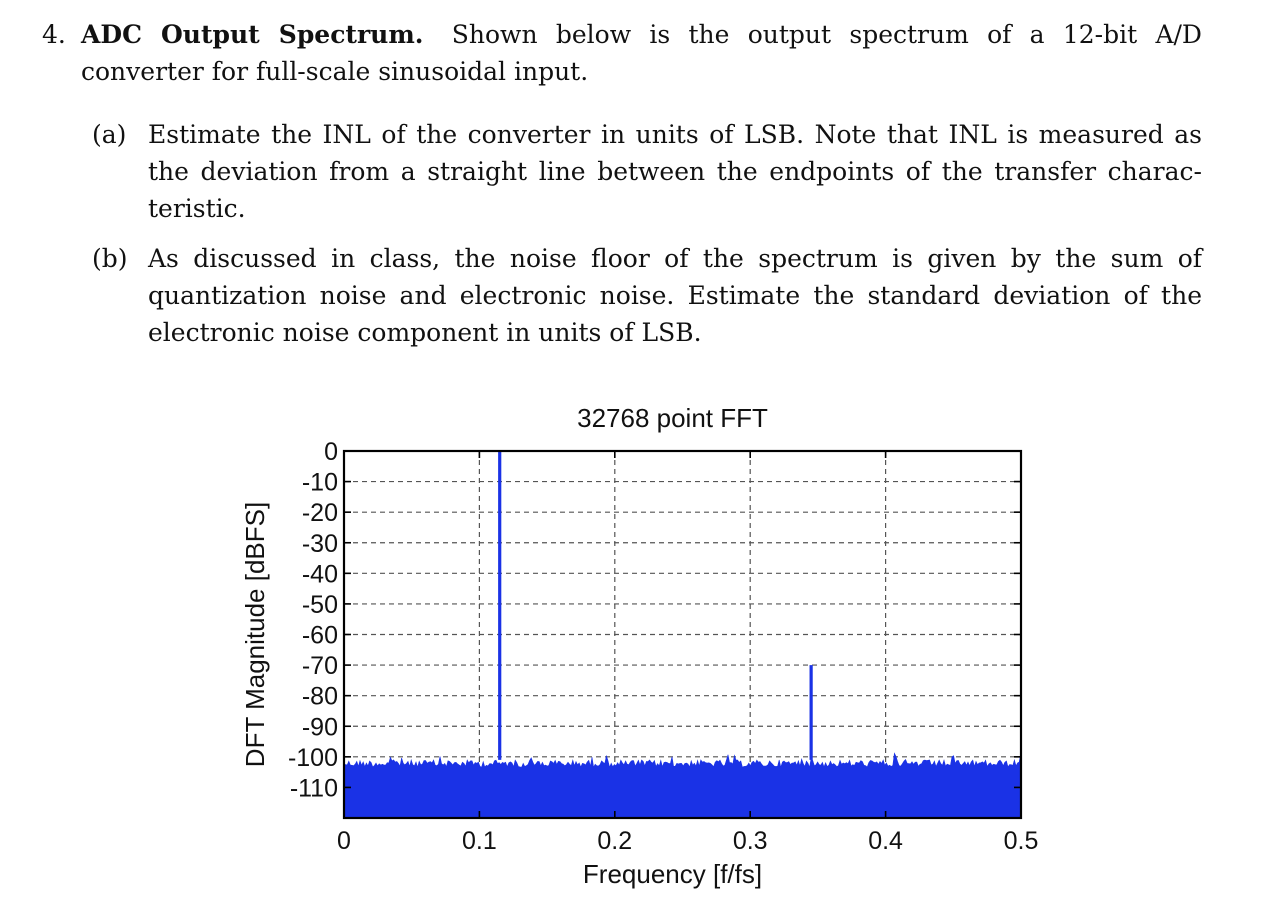 The width and height of the screenshot is (1286, 914). What do you see at coordinates (885, 841) in the screenshot?
I see `x-tick-label: 0.4` at bounding box center [885, 841].